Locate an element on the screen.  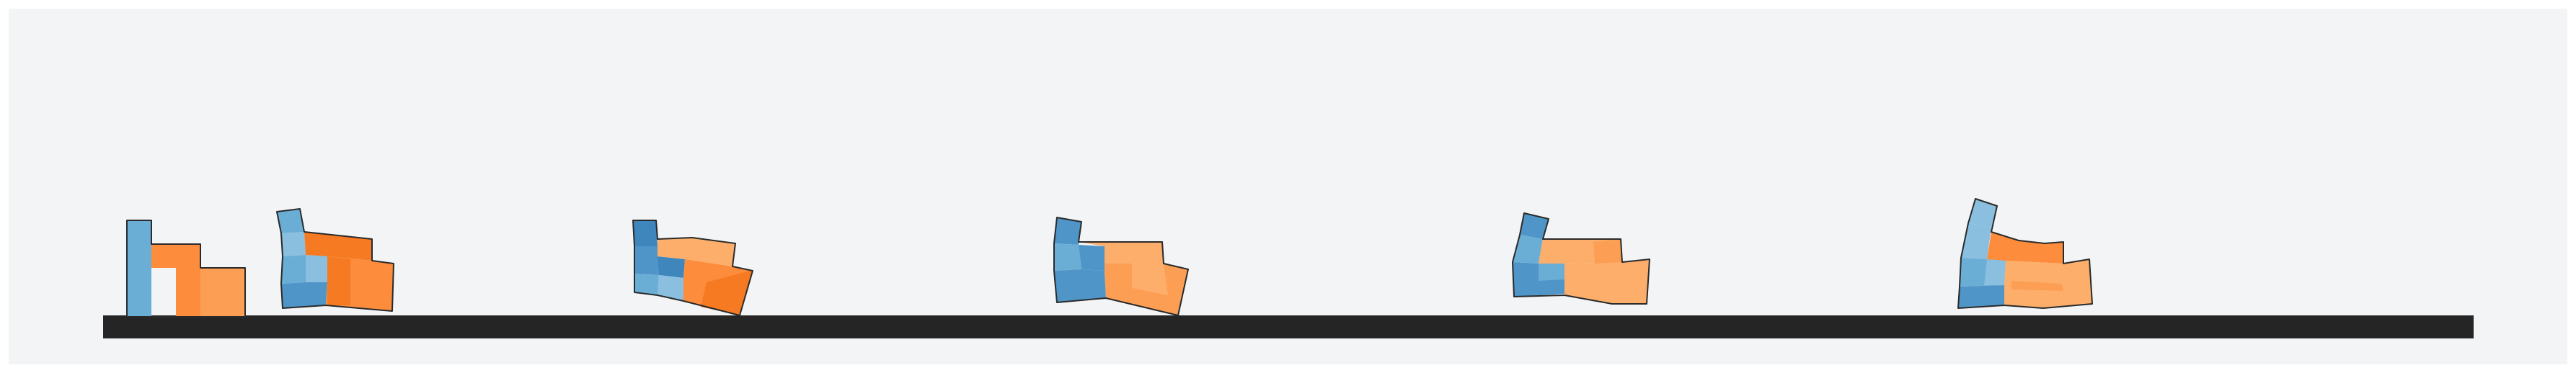
figure-1-outline is located at coordinates (186, 269).